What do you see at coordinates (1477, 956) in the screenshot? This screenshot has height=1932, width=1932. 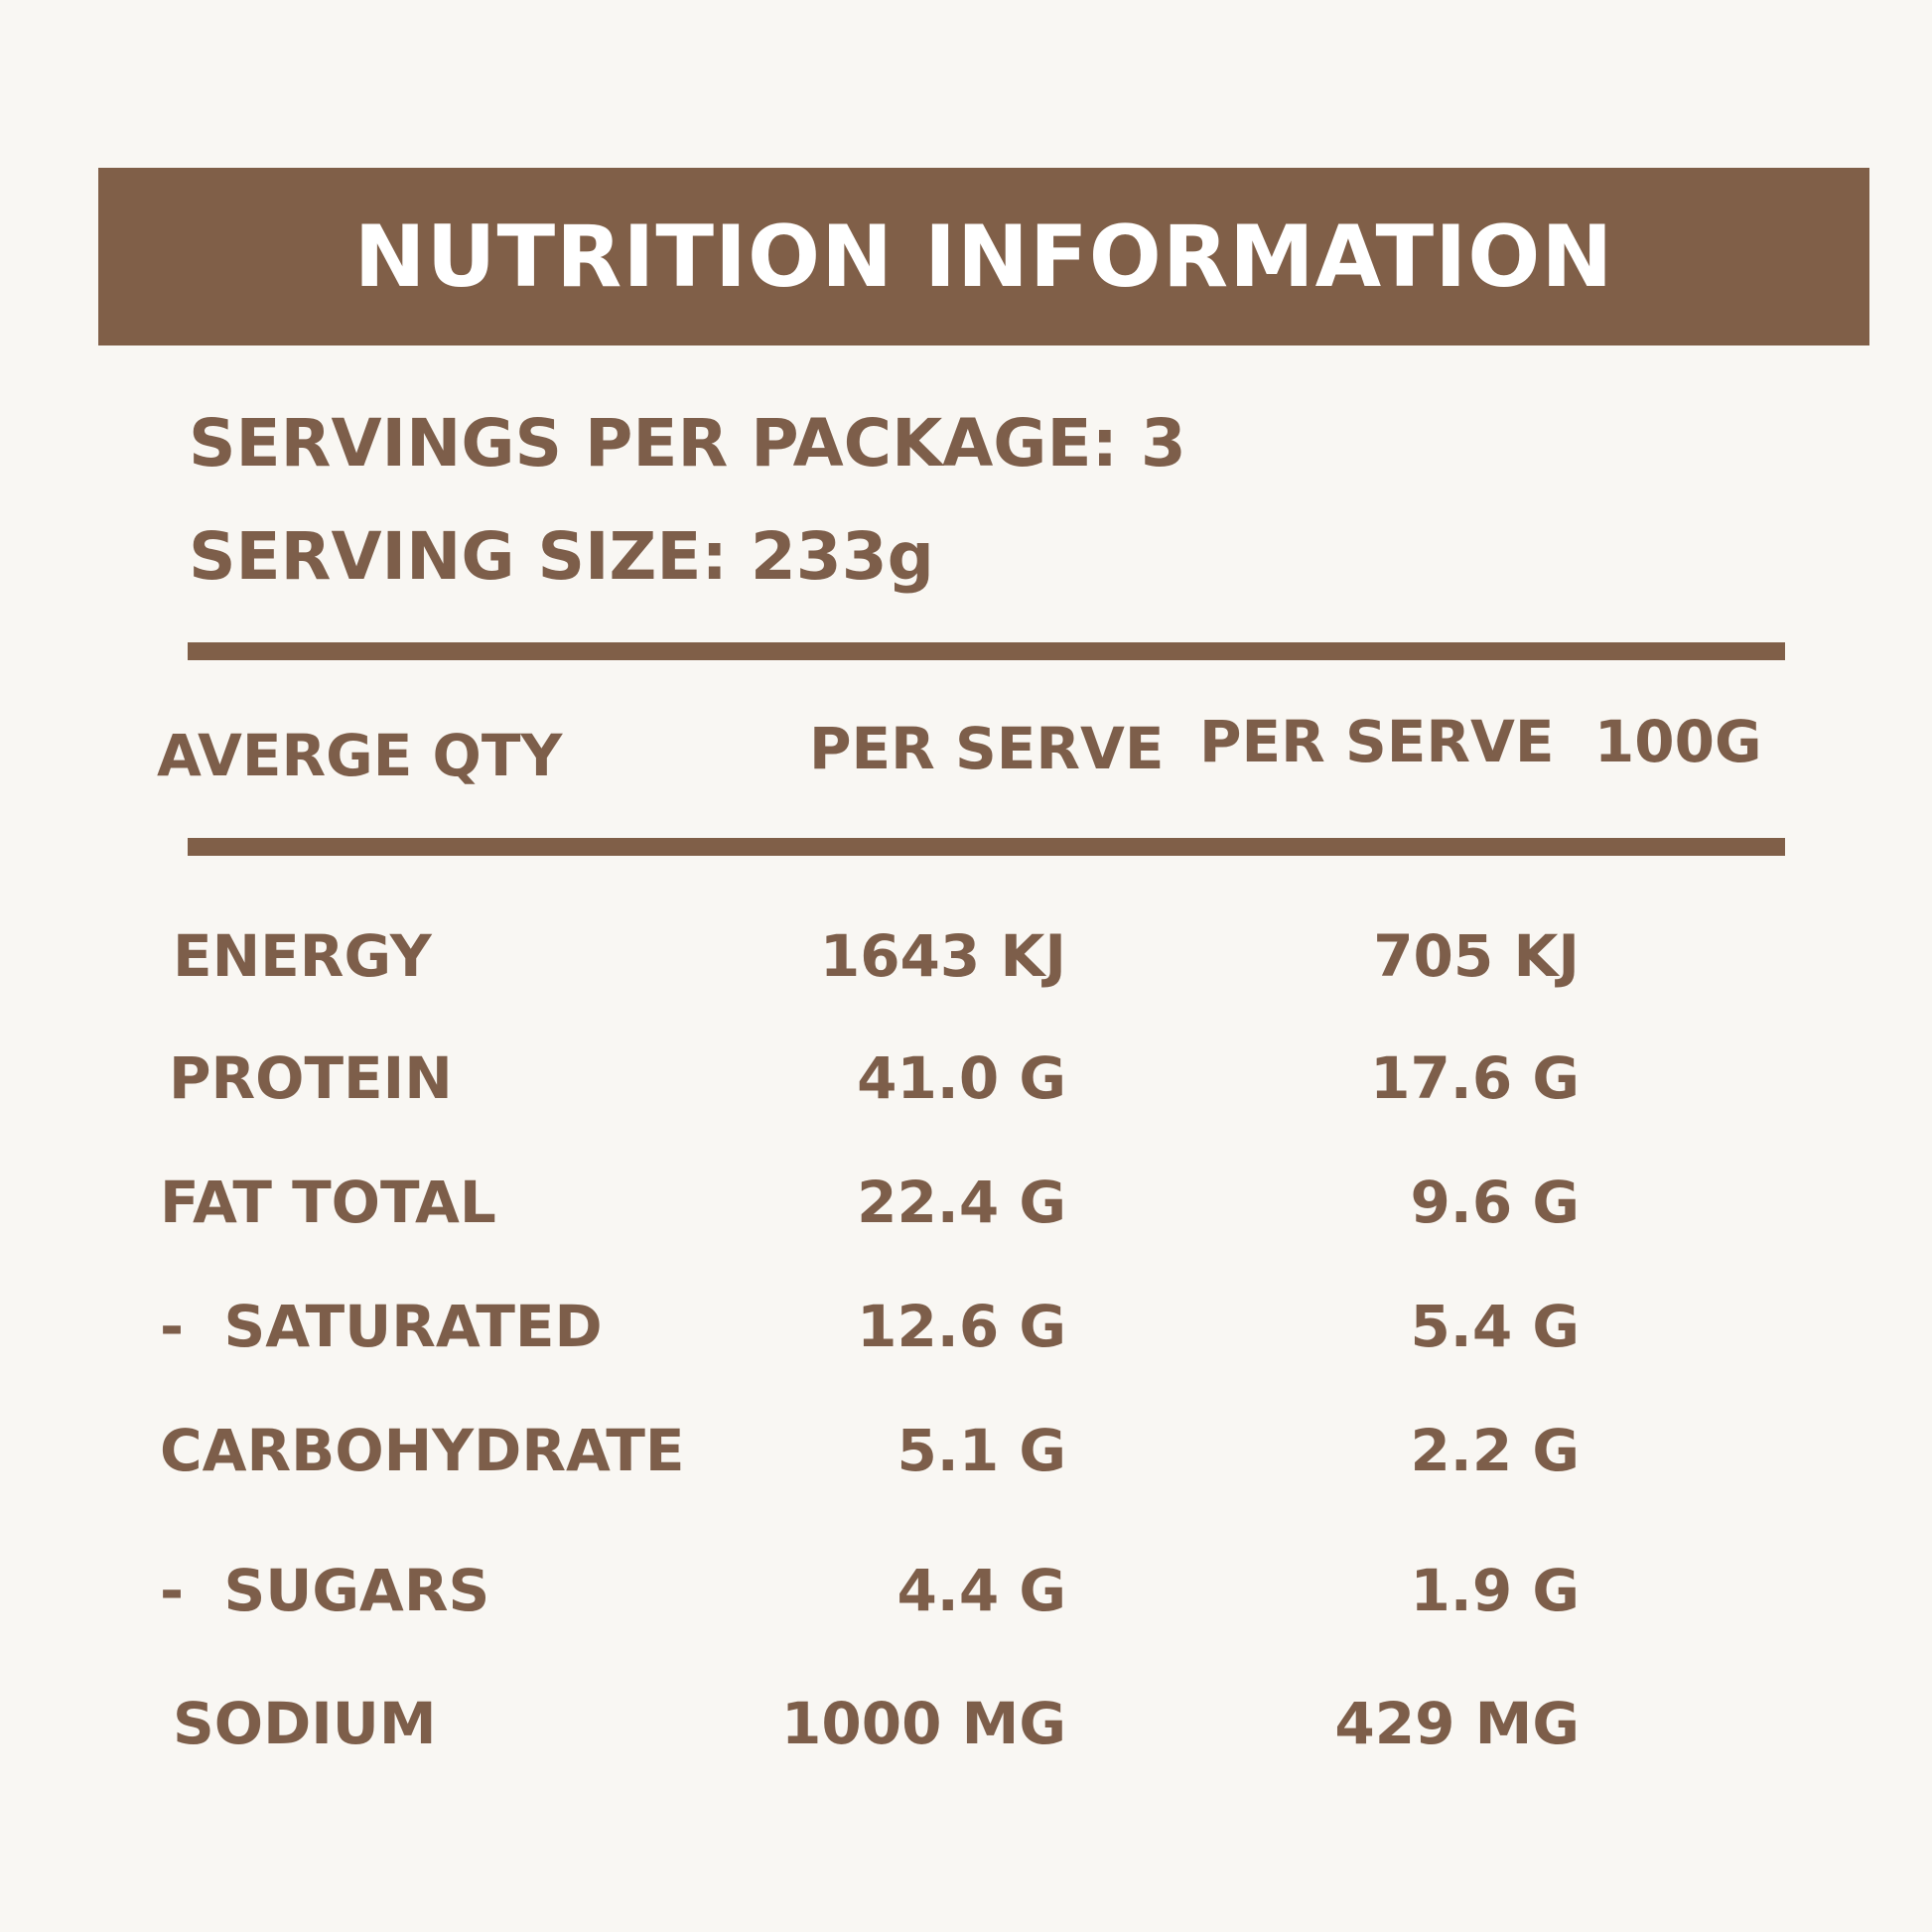 I see `row-per-100g-energy: 705 KJ` at bounding box center [1477, 956].